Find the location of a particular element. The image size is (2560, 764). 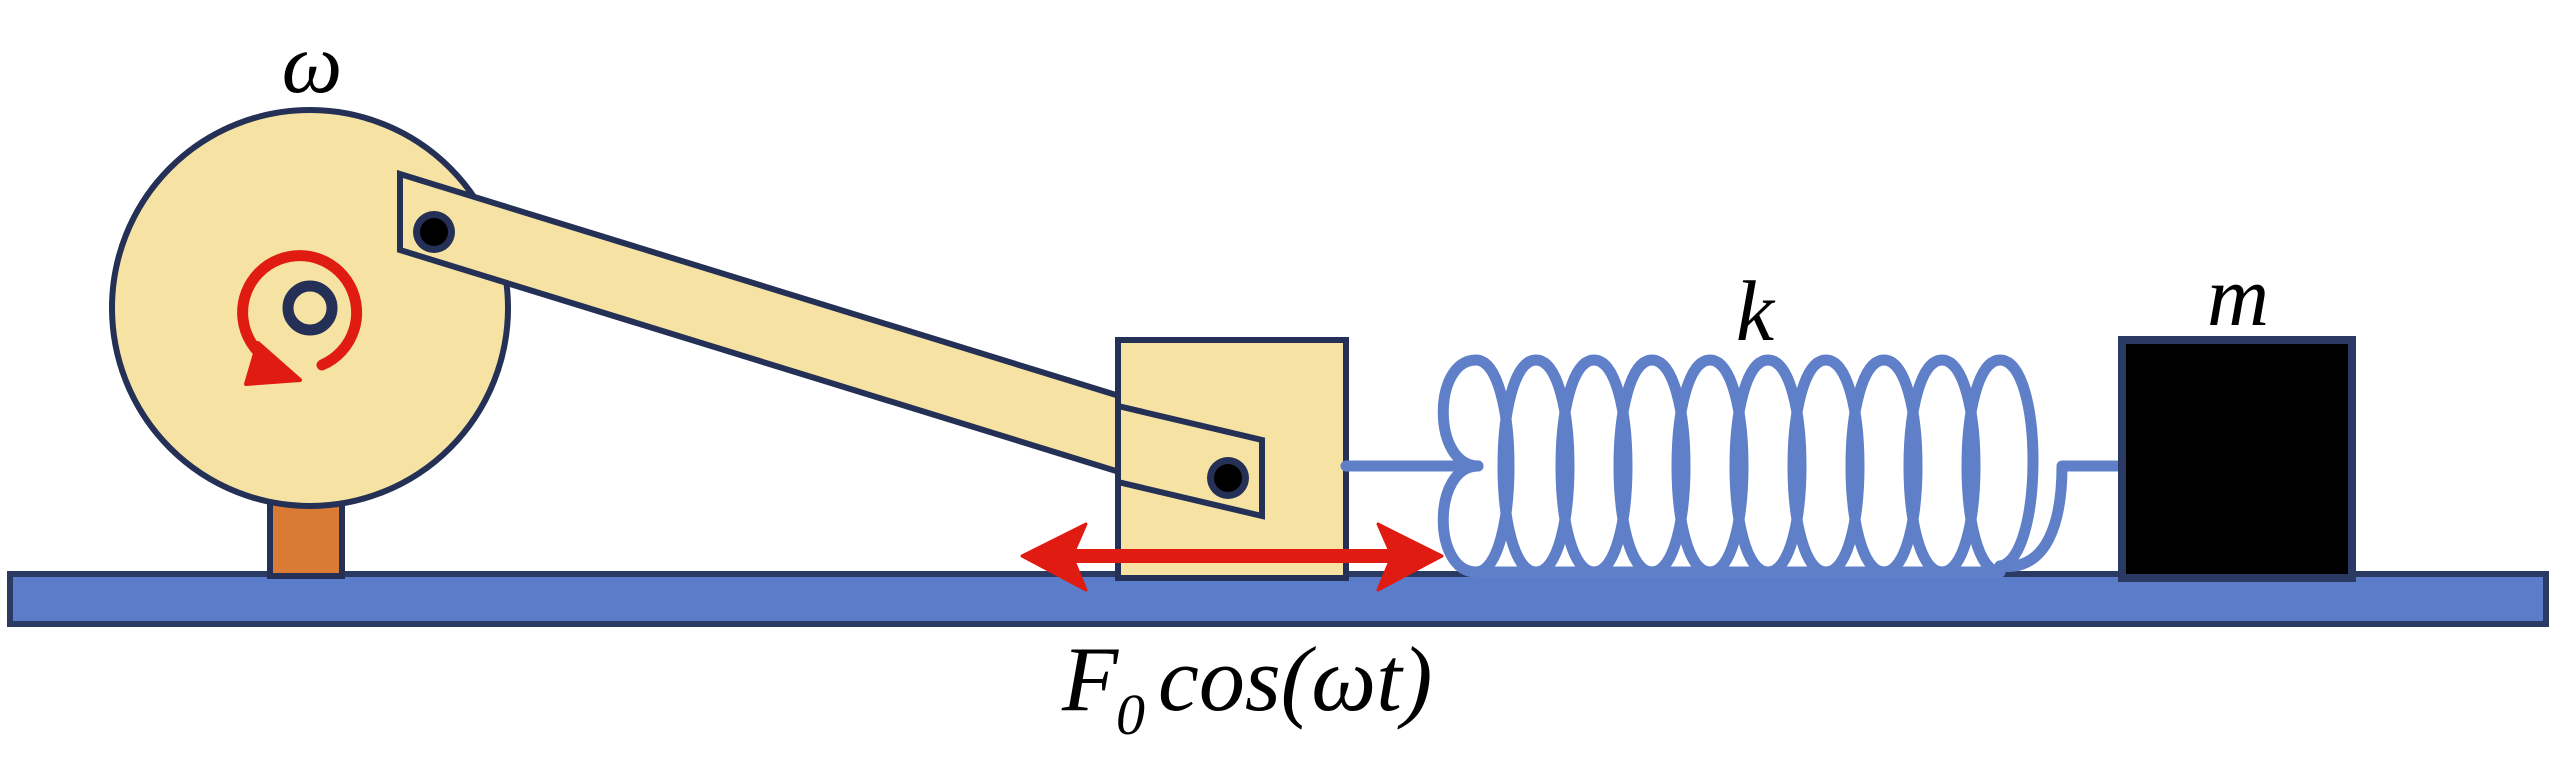

driving-force-cos-term: cos(ωt) is located at coordinates (1295, 679).